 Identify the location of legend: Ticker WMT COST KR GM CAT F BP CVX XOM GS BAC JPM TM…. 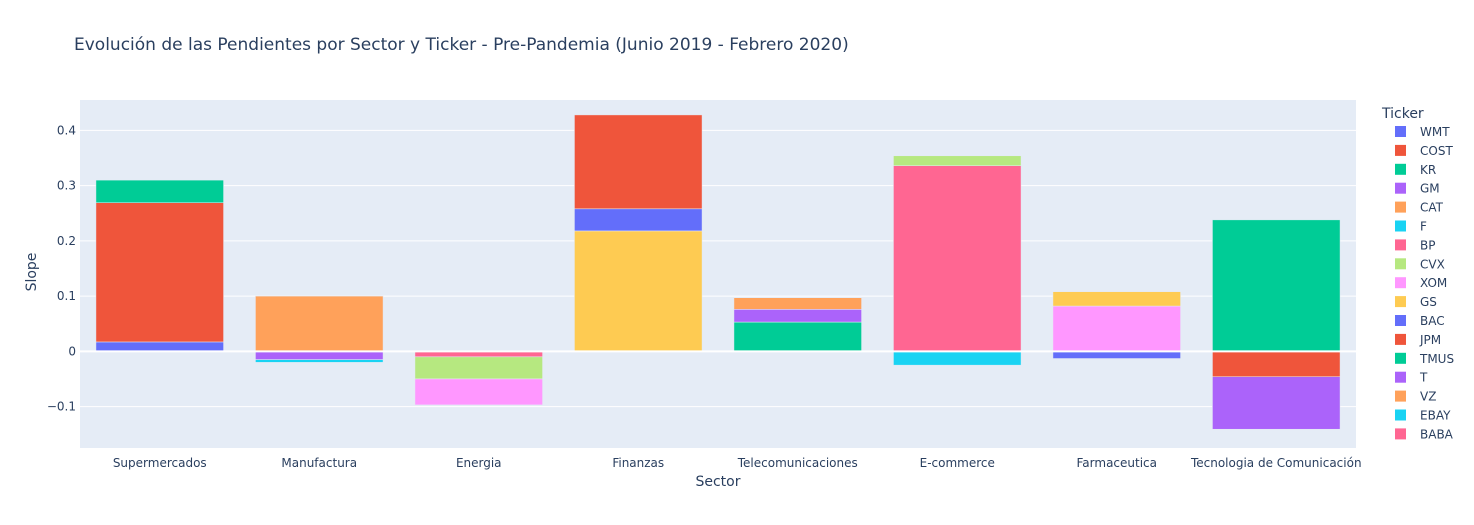
(1417, 273).